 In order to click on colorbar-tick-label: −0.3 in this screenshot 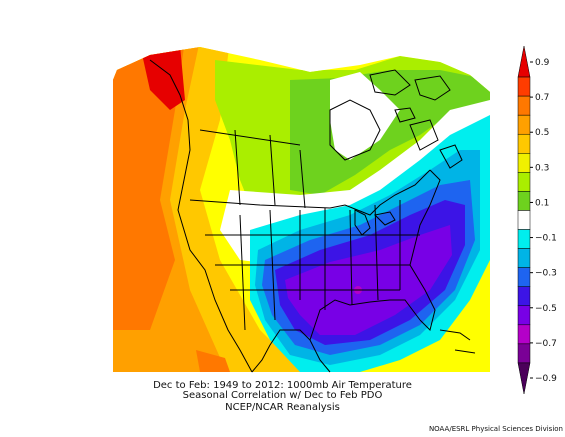, I will do `click(546, 274)`.